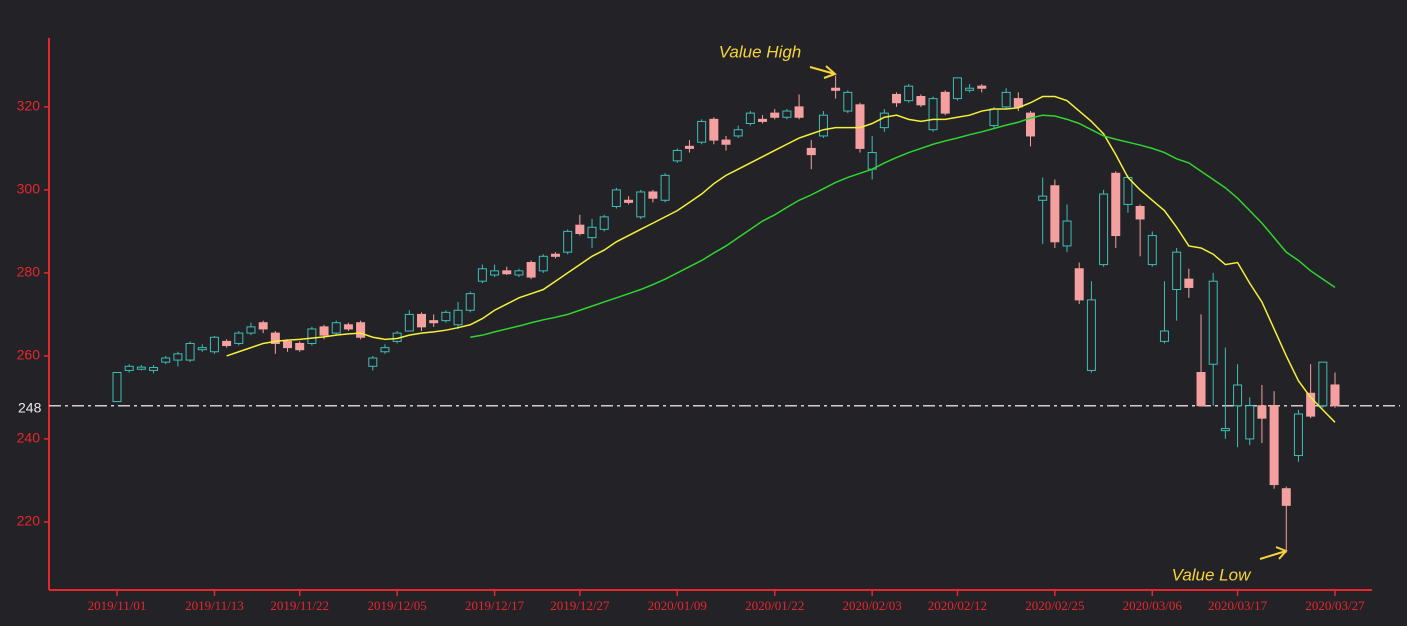  Describe the element at coordinates (1212, 574) in the screenshot. I see `annotation: Value Low` at that location.